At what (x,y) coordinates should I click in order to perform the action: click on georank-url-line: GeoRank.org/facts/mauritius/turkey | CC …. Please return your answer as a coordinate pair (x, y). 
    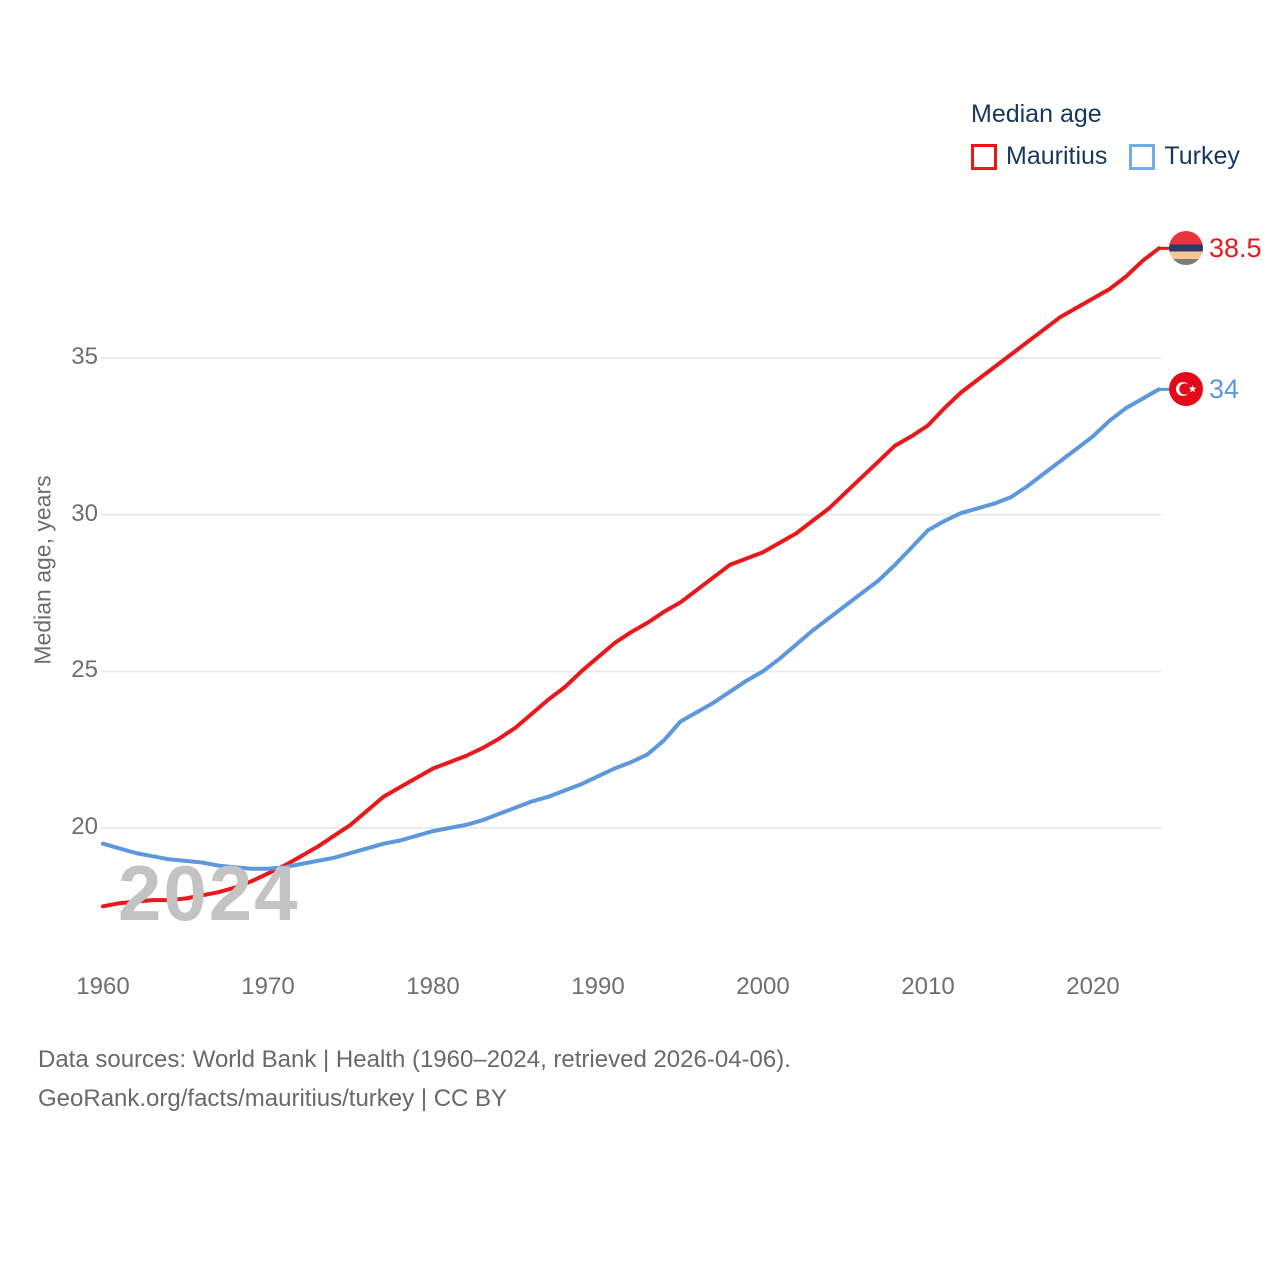
    Looking at the image, I should click on (273, 1098).